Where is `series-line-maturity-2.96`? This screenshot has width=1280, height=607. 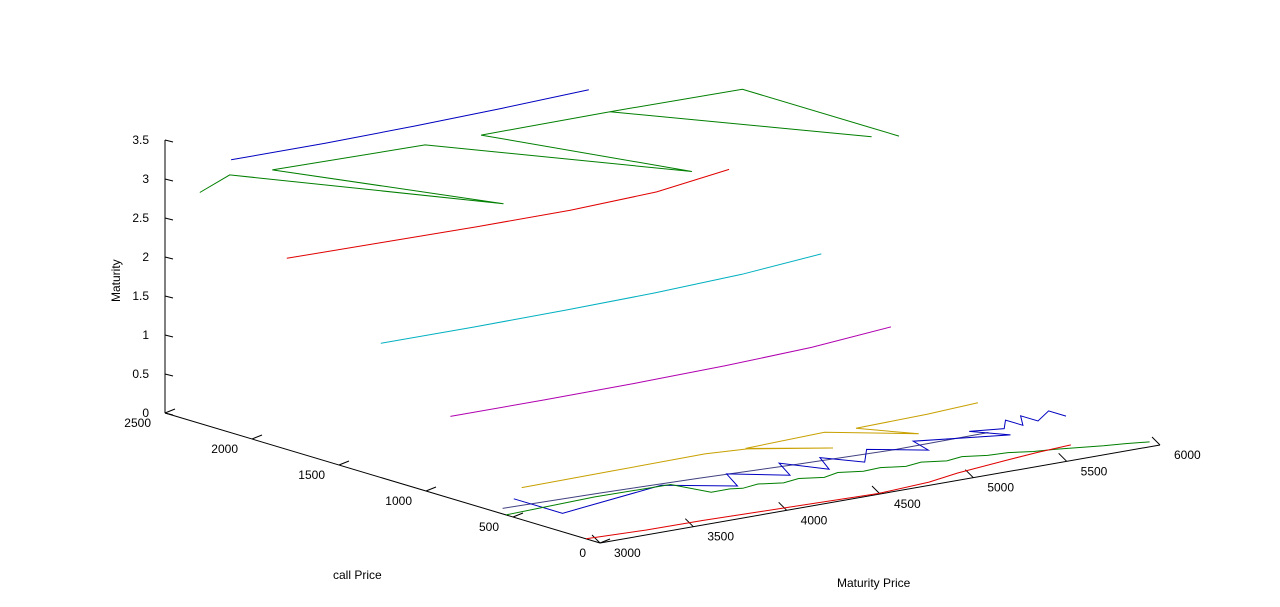
series-line-maturity-2.96 is located at coordinates (549, 146).